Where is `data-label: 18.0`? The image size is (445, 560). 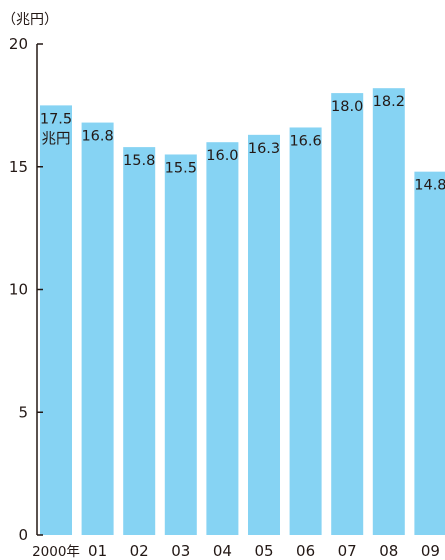
data-label: 18.0 is located at coordinates (347, 107).